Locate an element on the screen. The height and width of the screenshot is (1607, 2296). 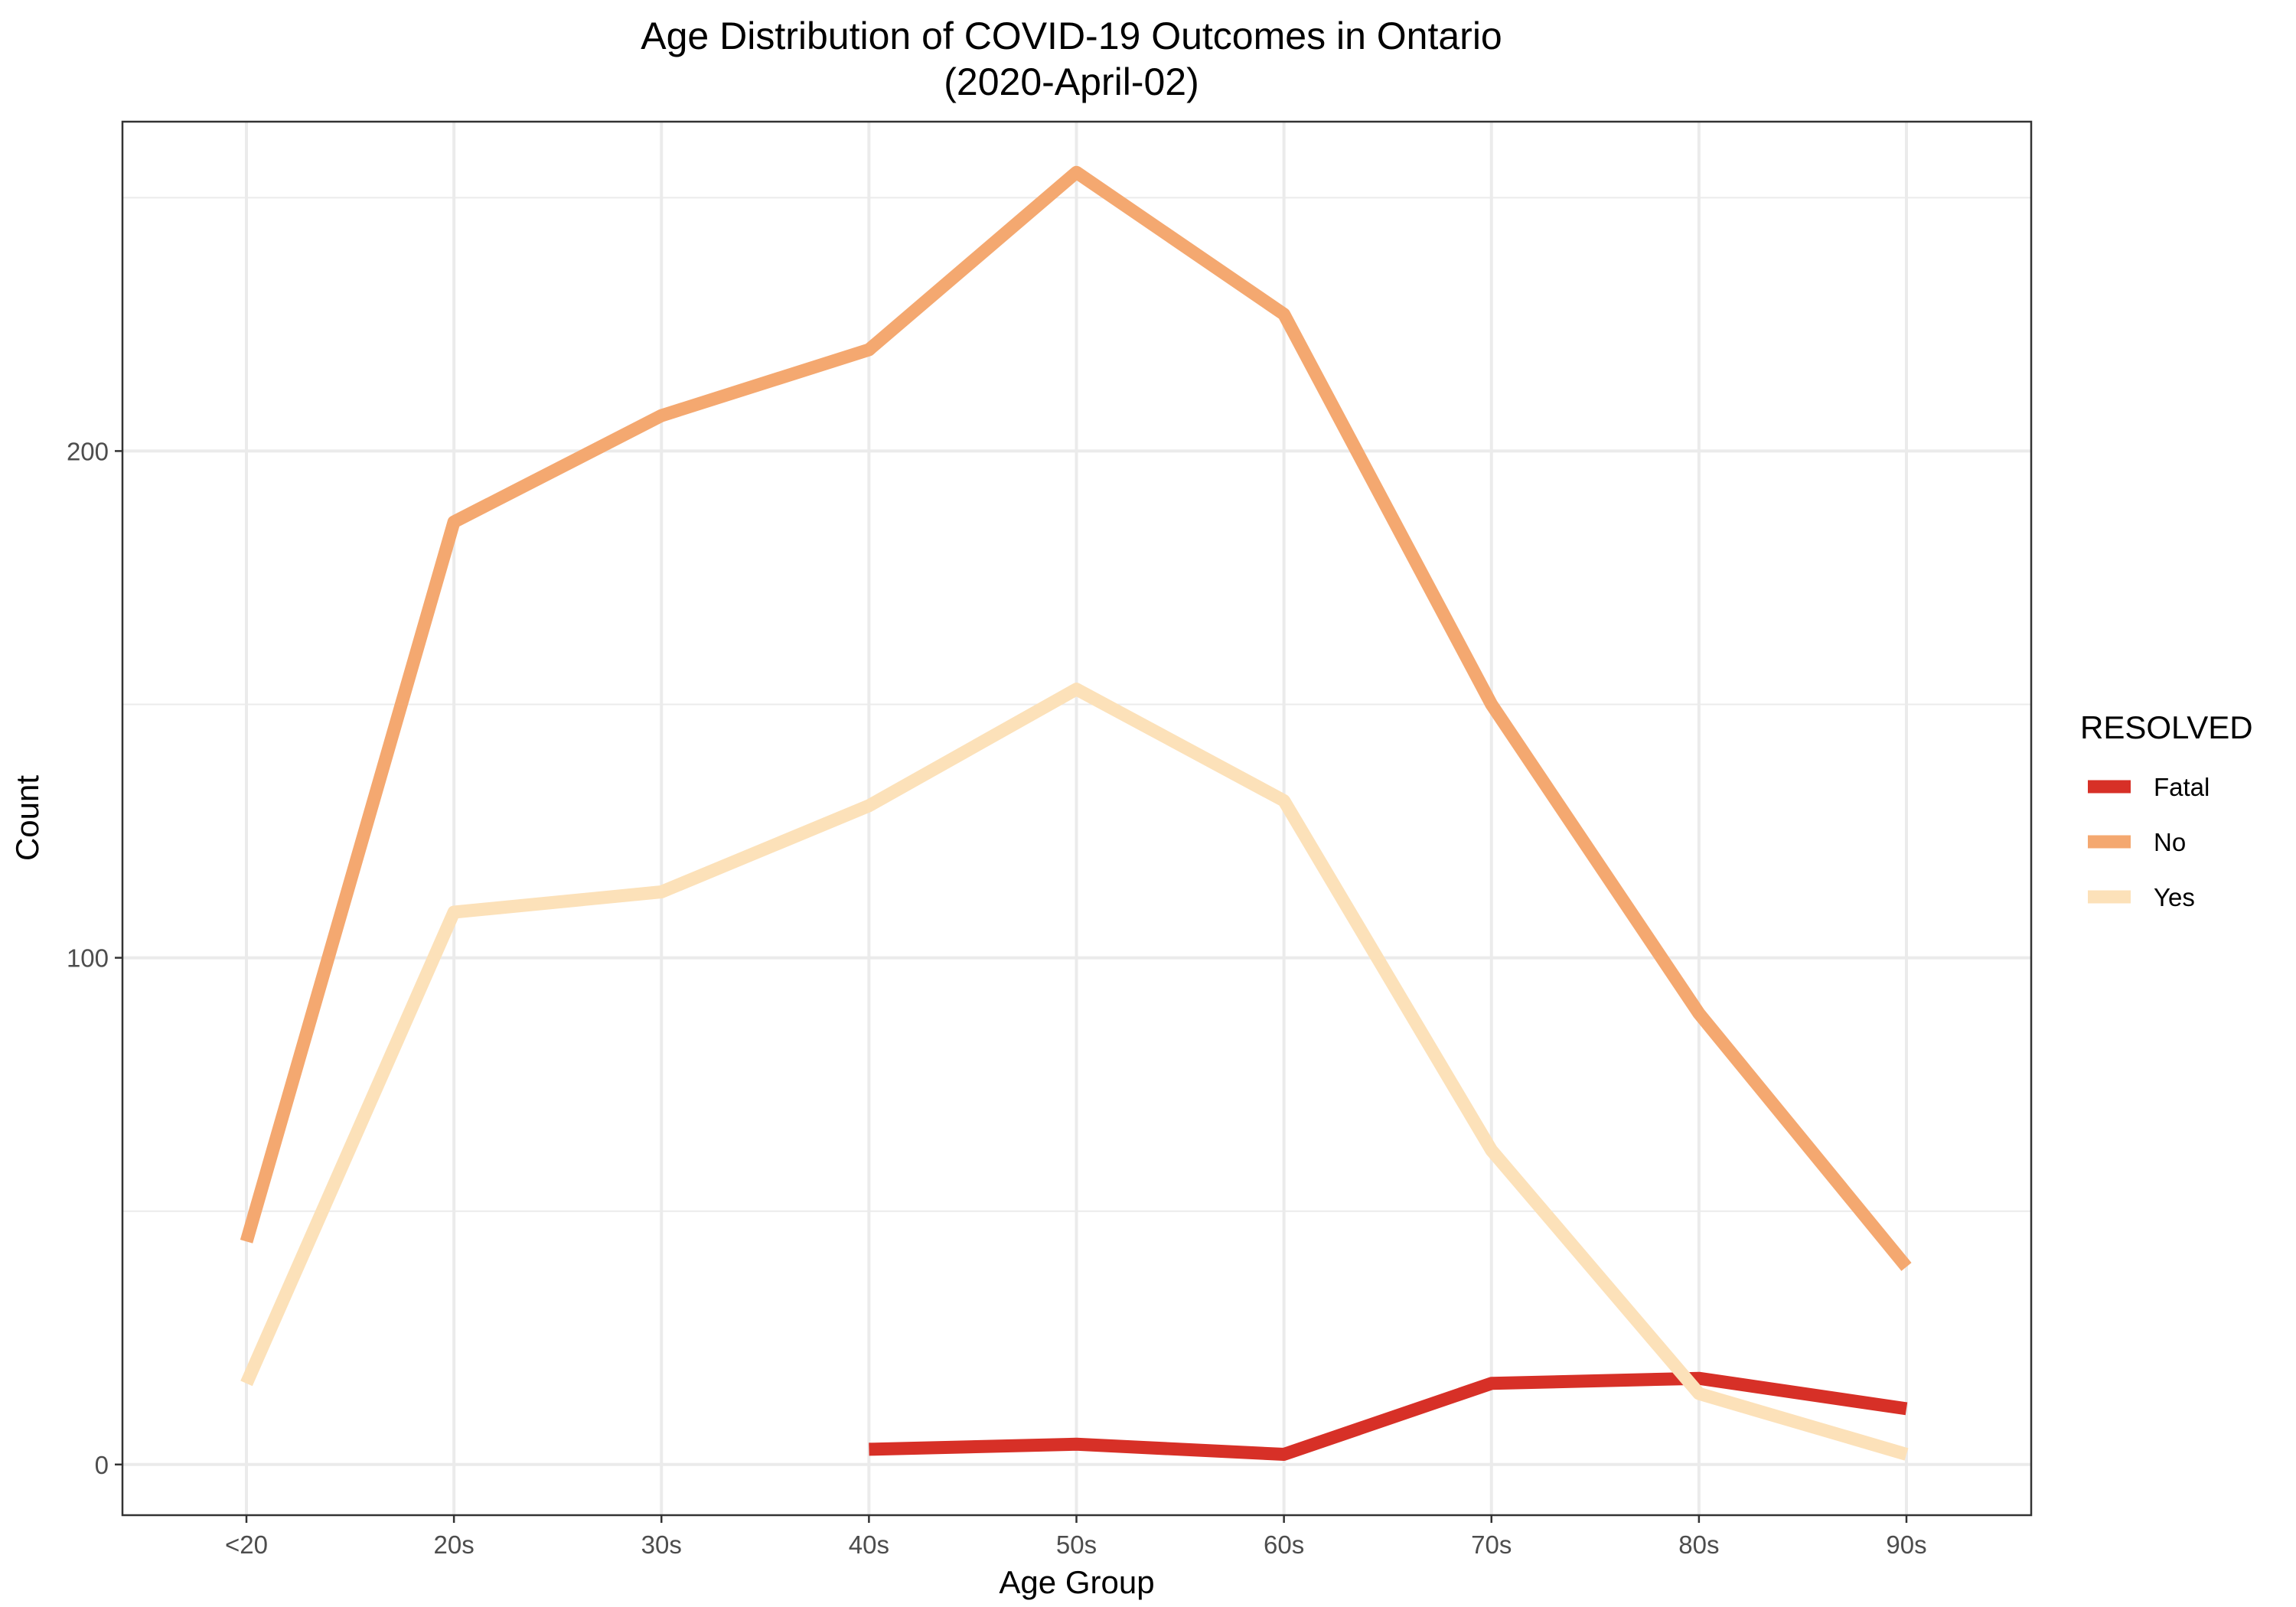
legend-title: RESOLVED is located at coordinates (2166, 727).